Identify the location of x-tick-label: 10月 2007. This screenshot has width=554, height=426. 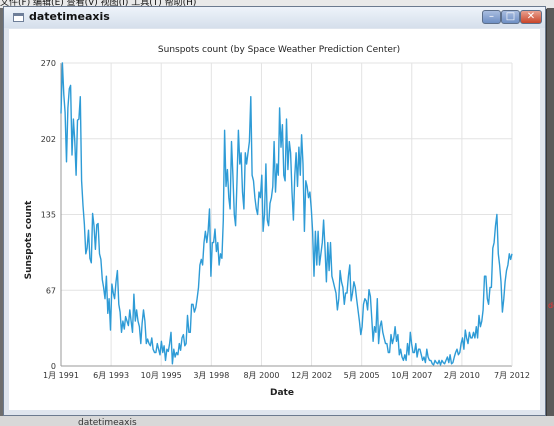
(411, 375).